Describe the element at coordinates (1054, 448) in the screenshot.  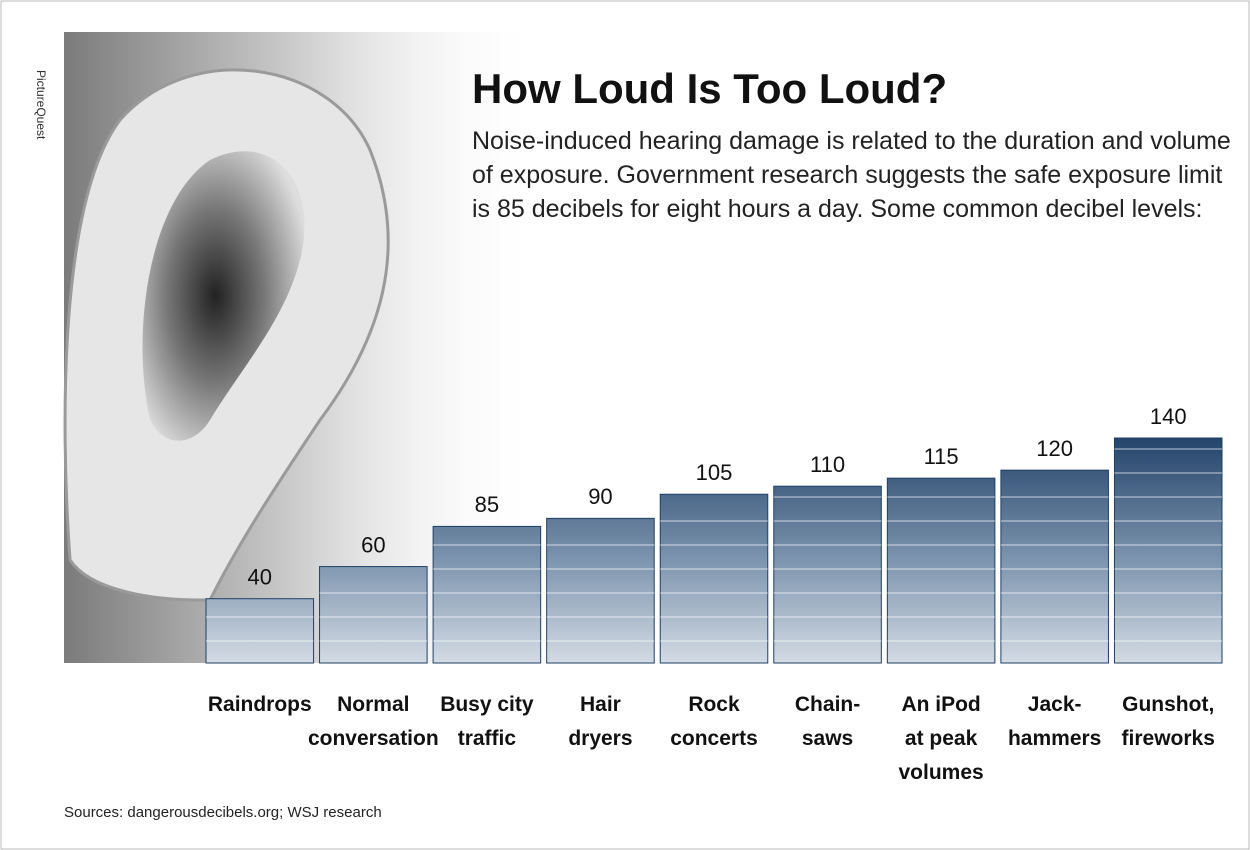
I see `value-label: 120` at that location.